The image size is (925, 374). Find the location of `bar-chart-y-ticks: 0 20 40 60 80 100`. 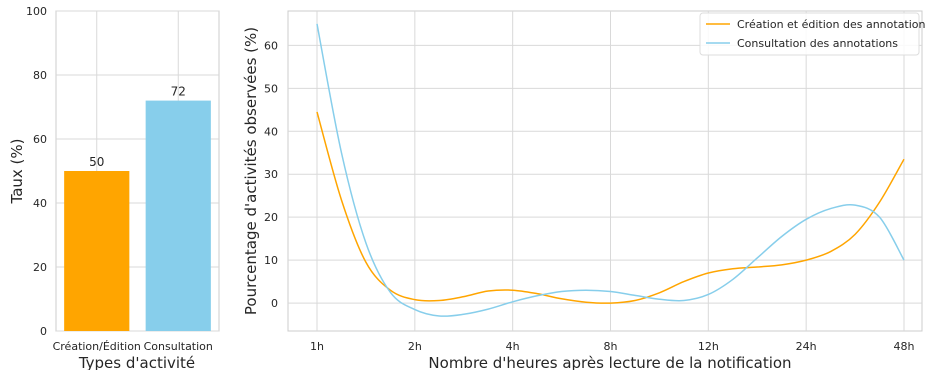

bar-chart-y-ticks: 0 20 40 60 80 100 is located at coordinates (36, 171).